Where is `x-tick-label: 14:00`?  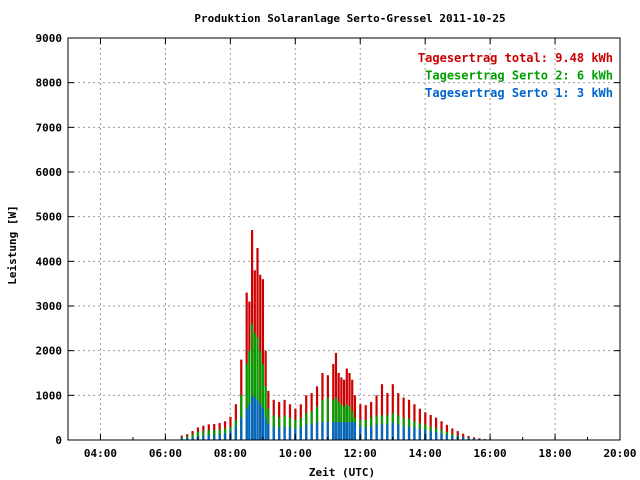 x-tick-label: 14:00 is located at coordinates (425, 453).